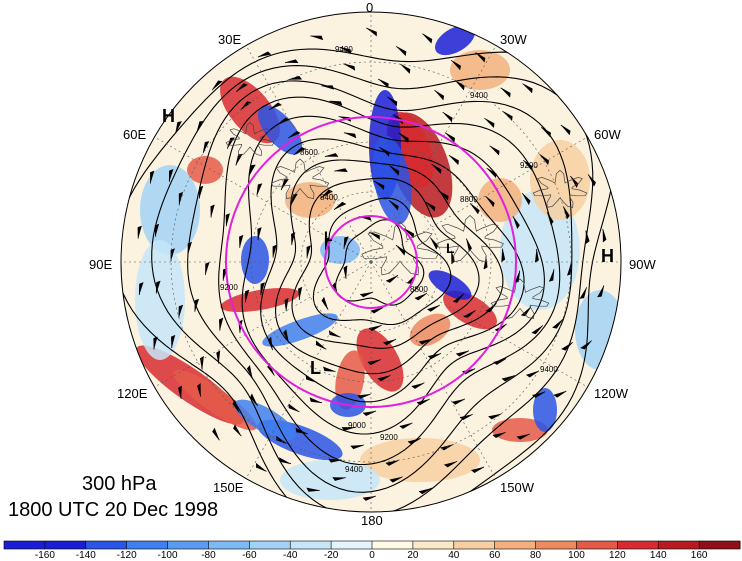  I want to click on colorbar-tick-label: 120, so click(617, 555).